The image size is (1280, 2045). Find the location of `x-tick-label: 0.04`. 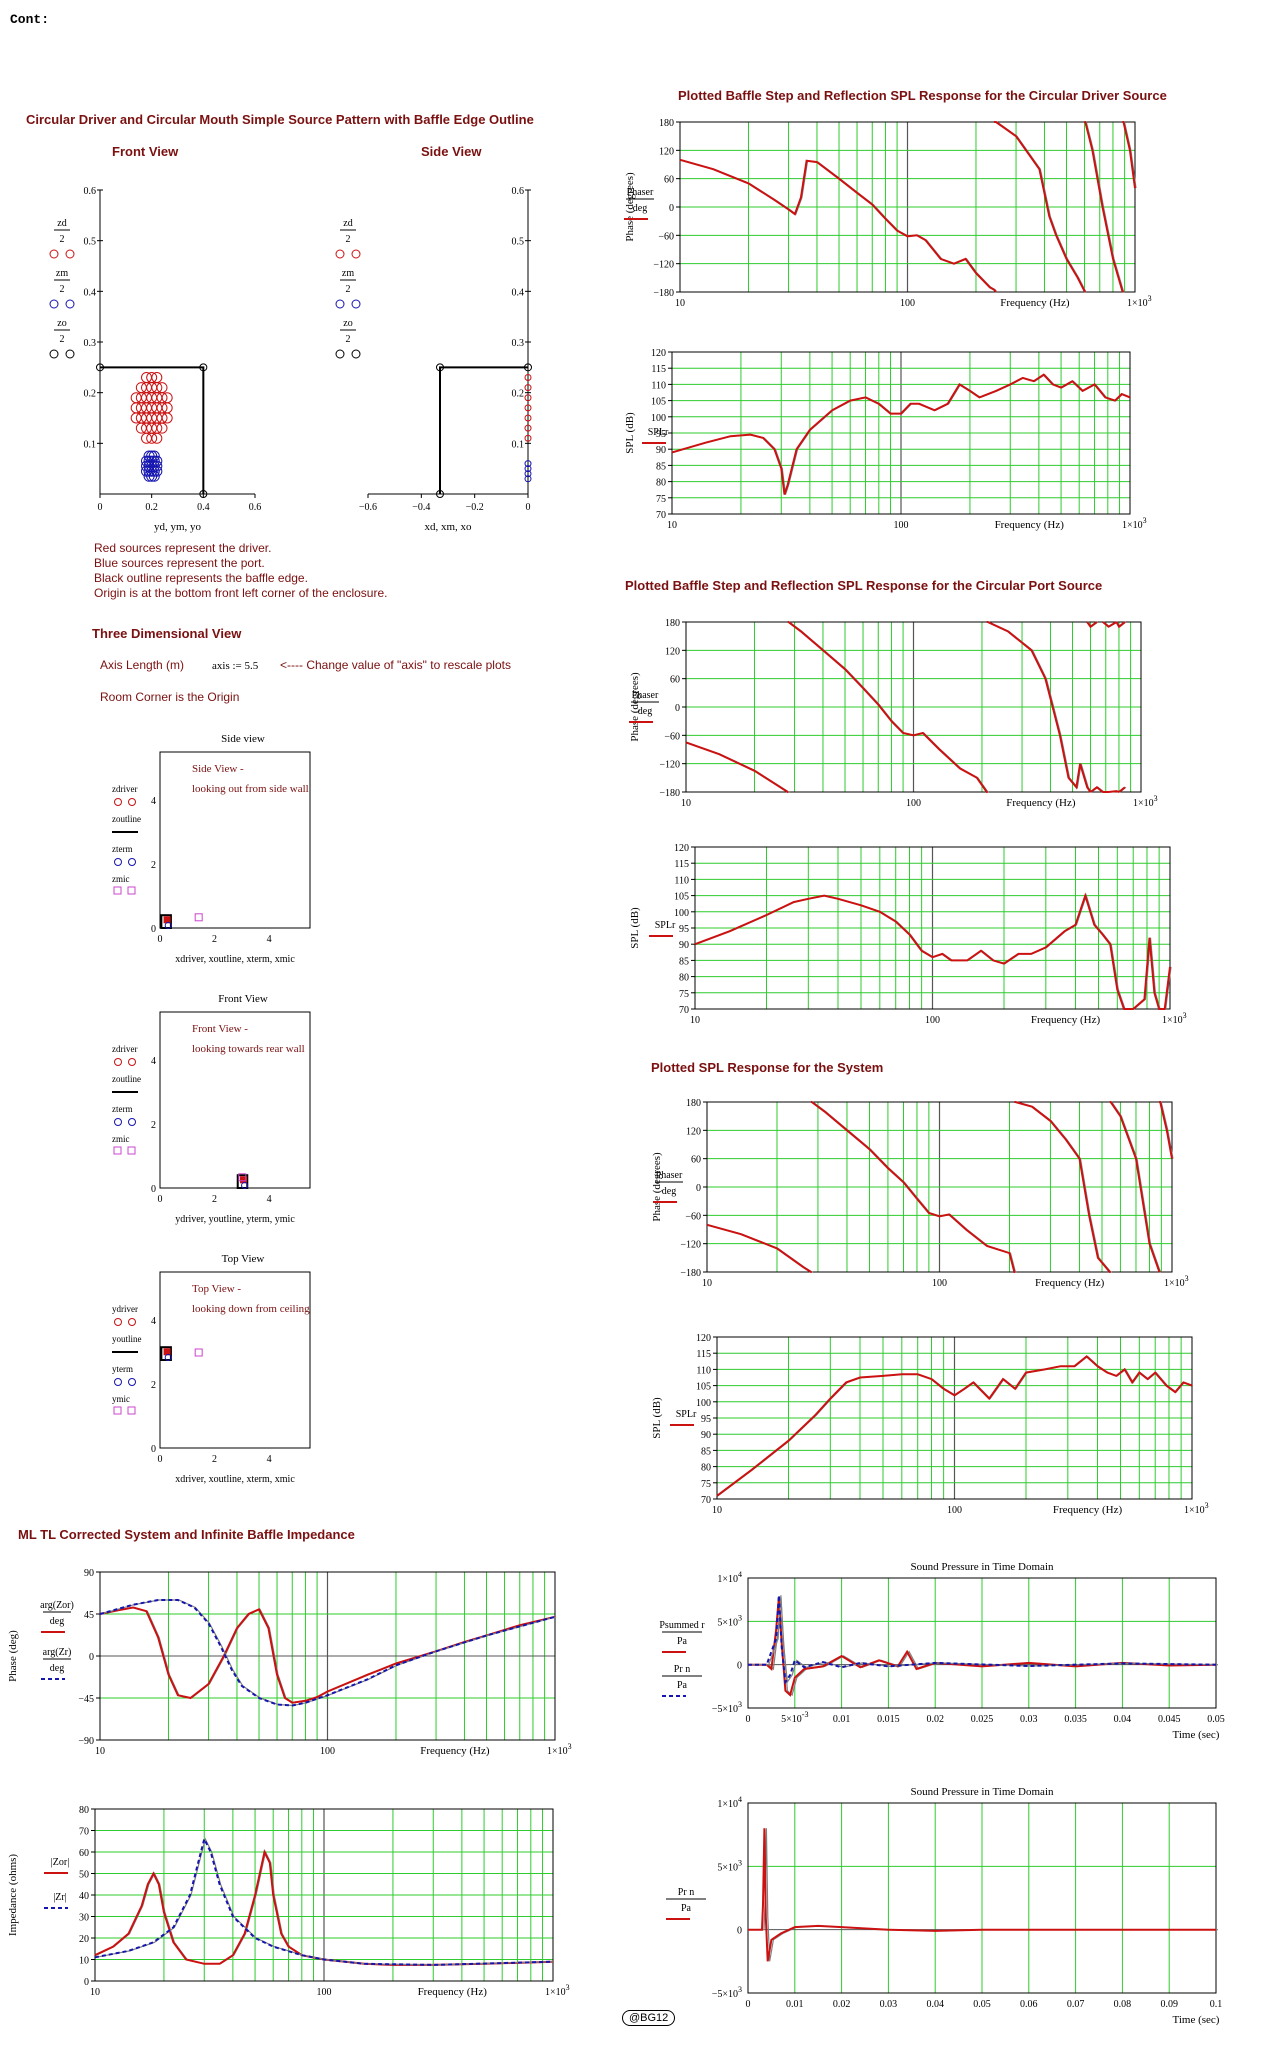

x-tick-label: 0.04 is located at coordinates (935, 2004).